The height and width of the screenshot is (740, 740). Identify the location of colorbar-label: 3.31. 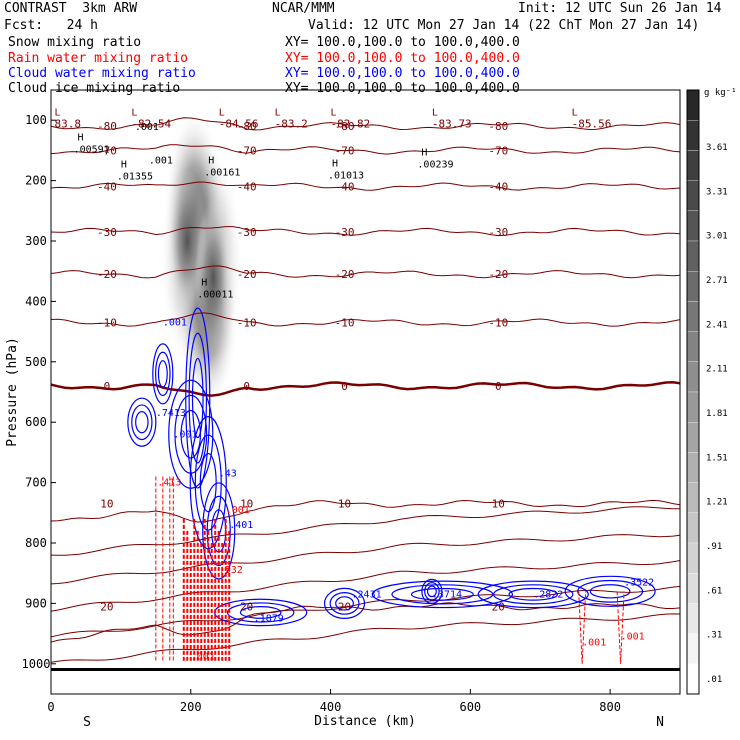
(717, 192).